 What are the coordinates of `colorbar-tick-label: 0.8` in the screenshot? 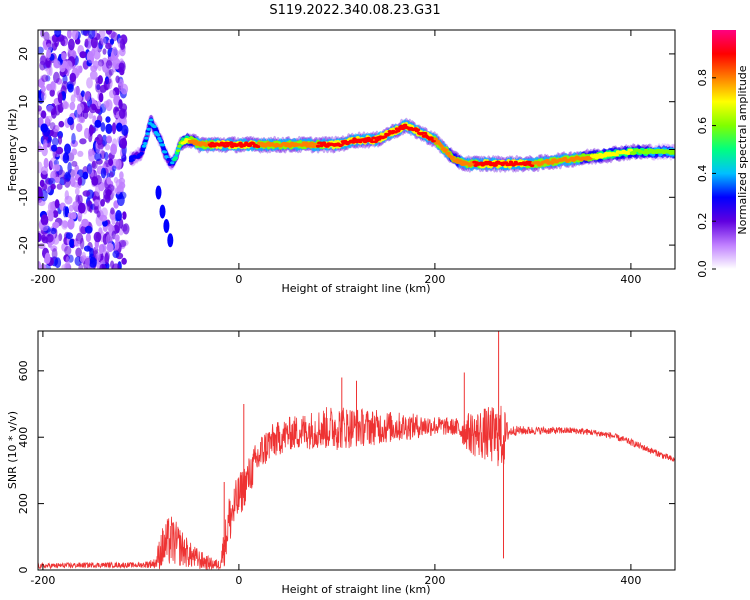 It's located at (702, 78).